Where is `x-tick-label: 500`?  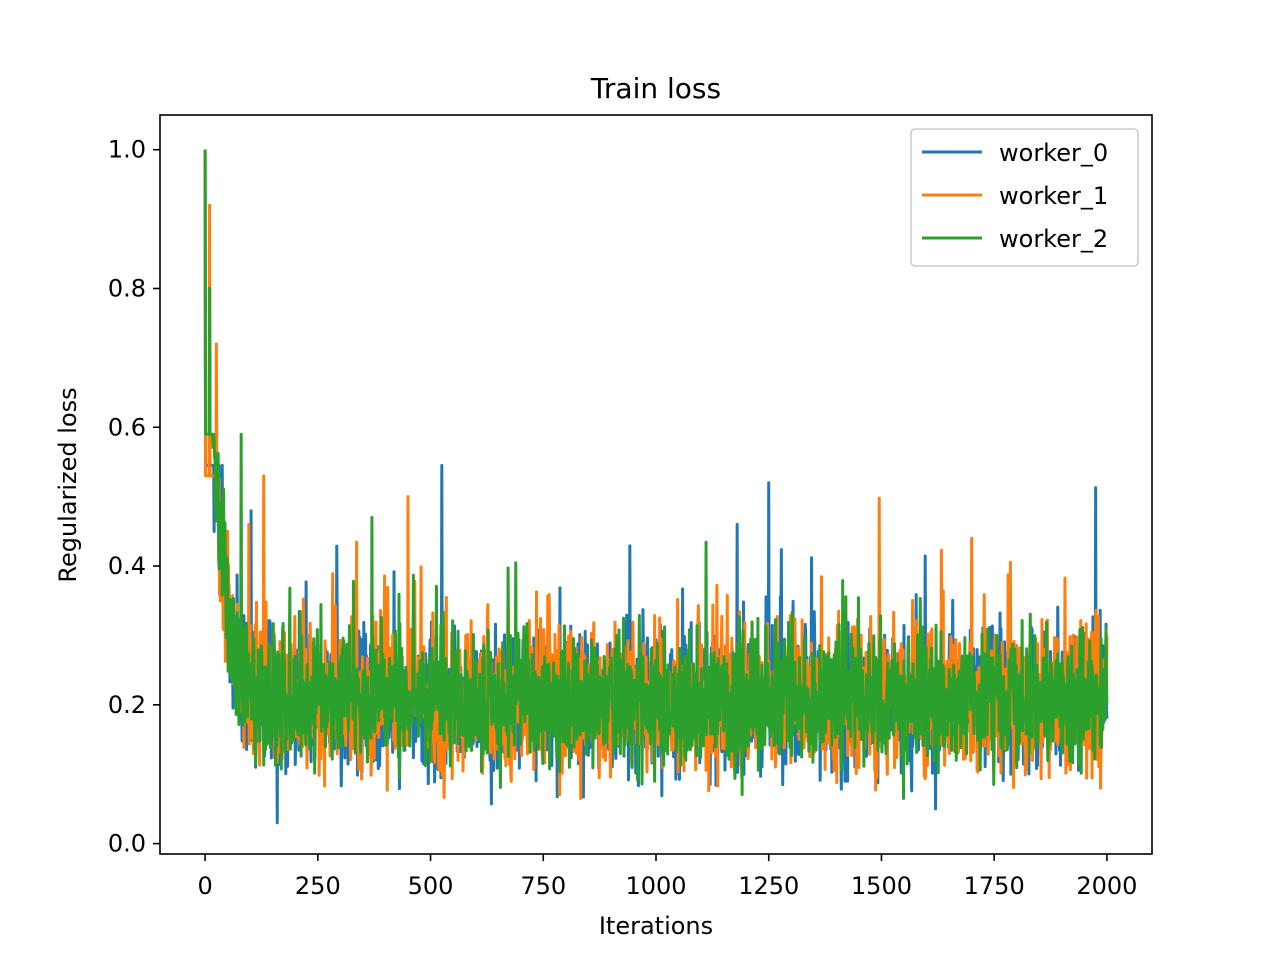 x-tick-label: 500 is located at coordinates (431, 886).